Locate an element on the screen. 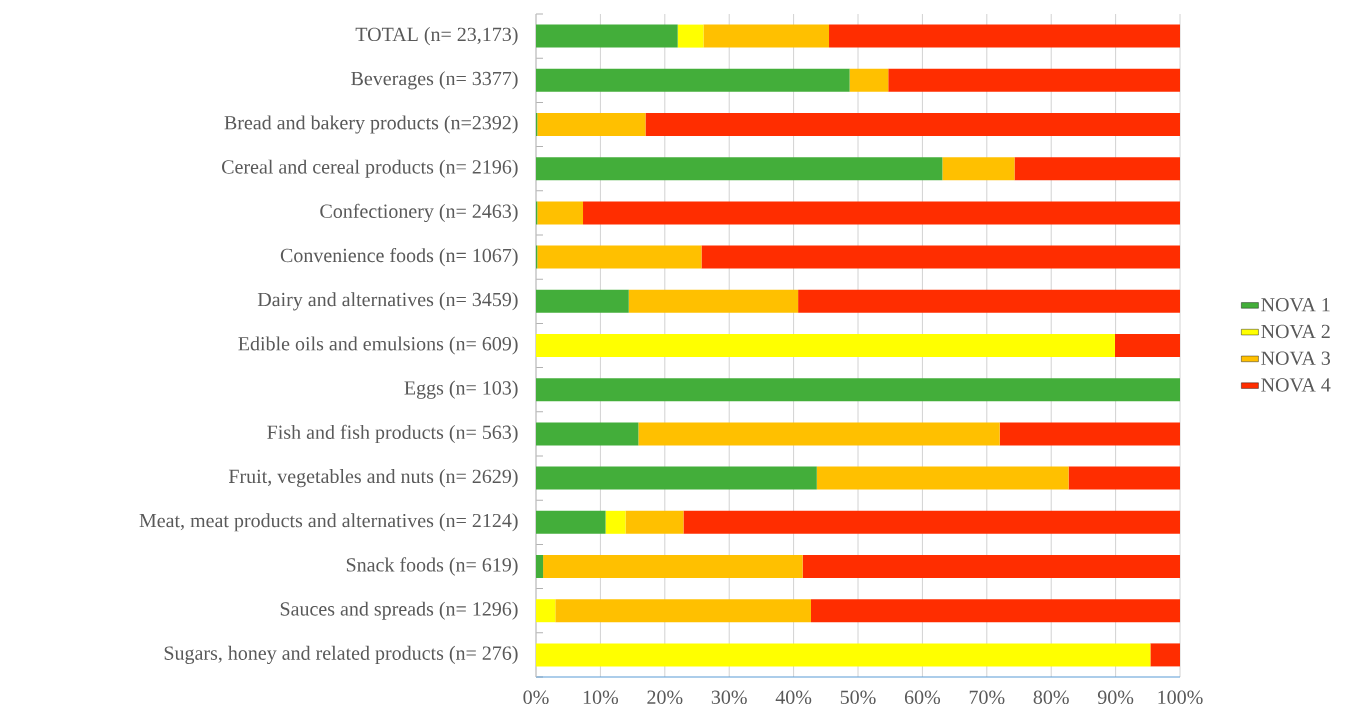  x-tick-label: 30% is located at coordinates (729, 697).